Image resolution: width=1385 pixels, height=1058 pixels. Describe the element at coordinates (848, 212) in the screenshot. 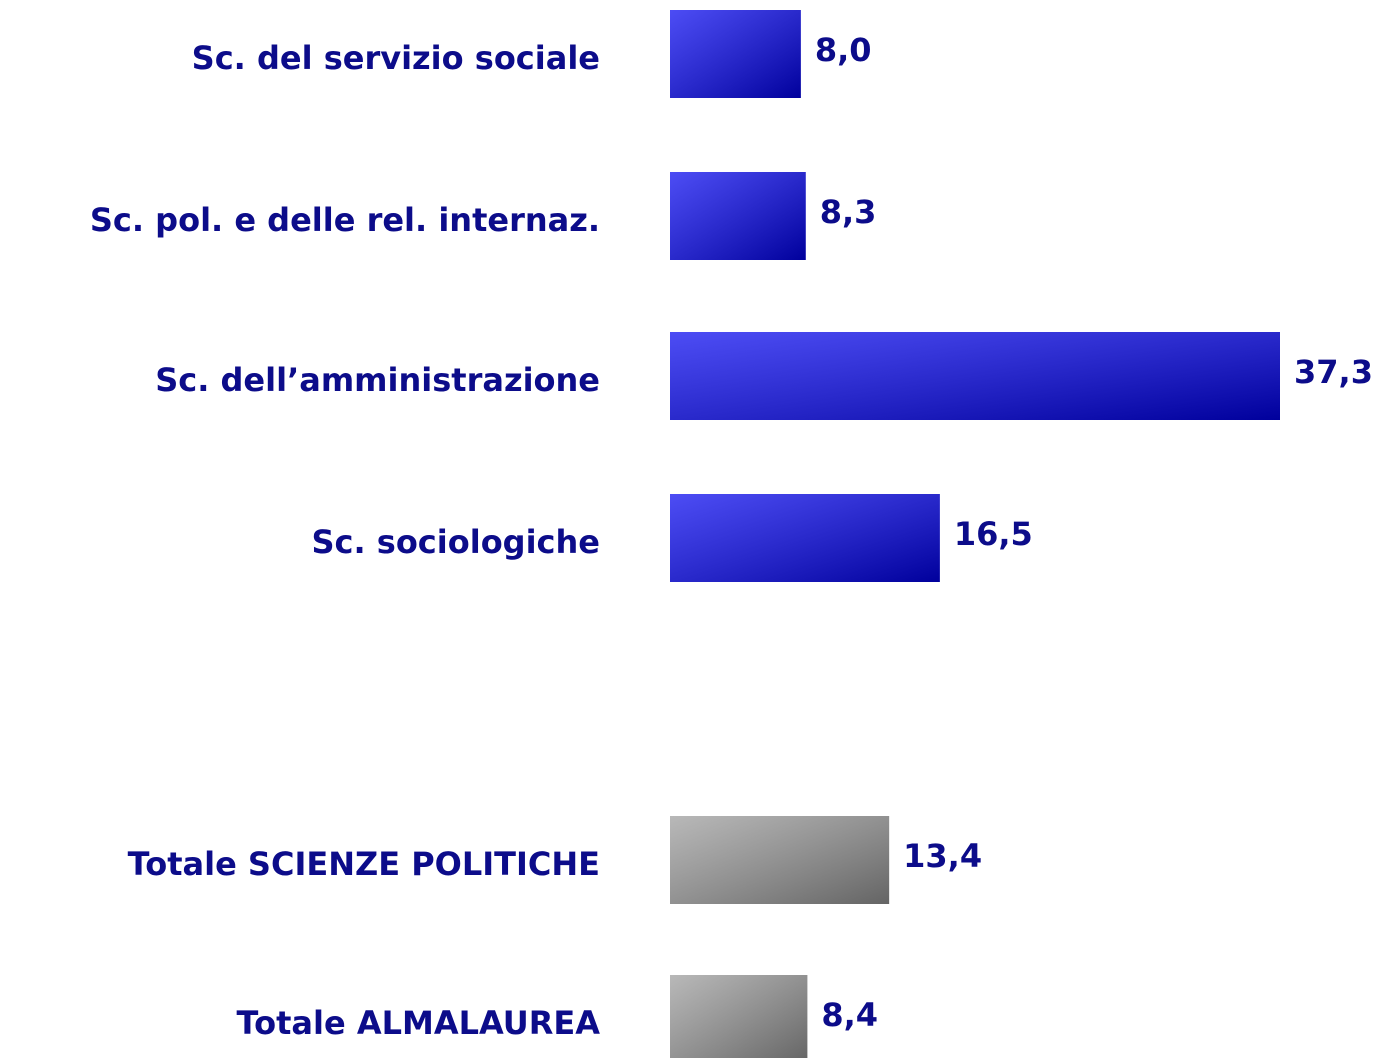

I see `value-label: 8,3` at that location.